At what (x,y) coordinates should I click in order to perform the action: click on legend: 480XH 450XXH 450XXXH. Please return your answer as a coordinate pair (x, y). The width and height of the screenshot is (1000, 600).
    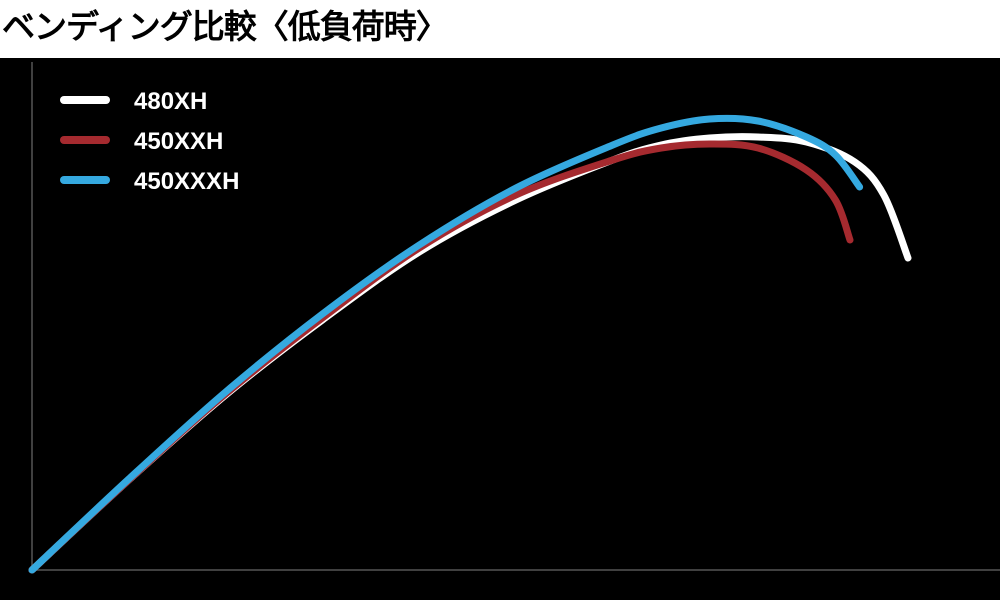
    Looking at the image, I should click on (149, 141).